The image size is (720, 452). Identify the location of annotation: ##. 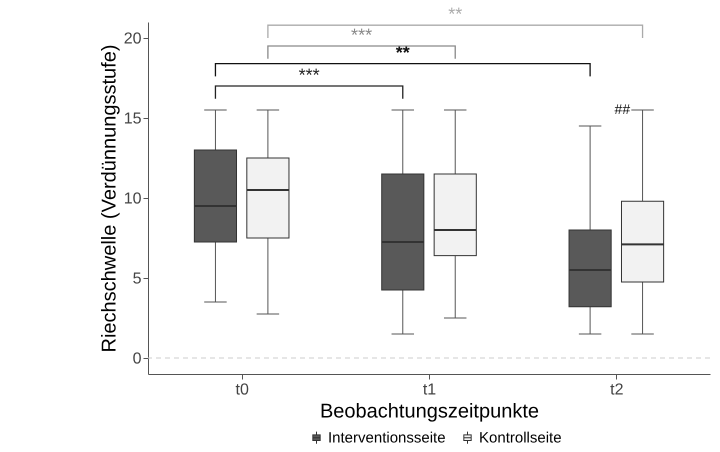
(622, 109).